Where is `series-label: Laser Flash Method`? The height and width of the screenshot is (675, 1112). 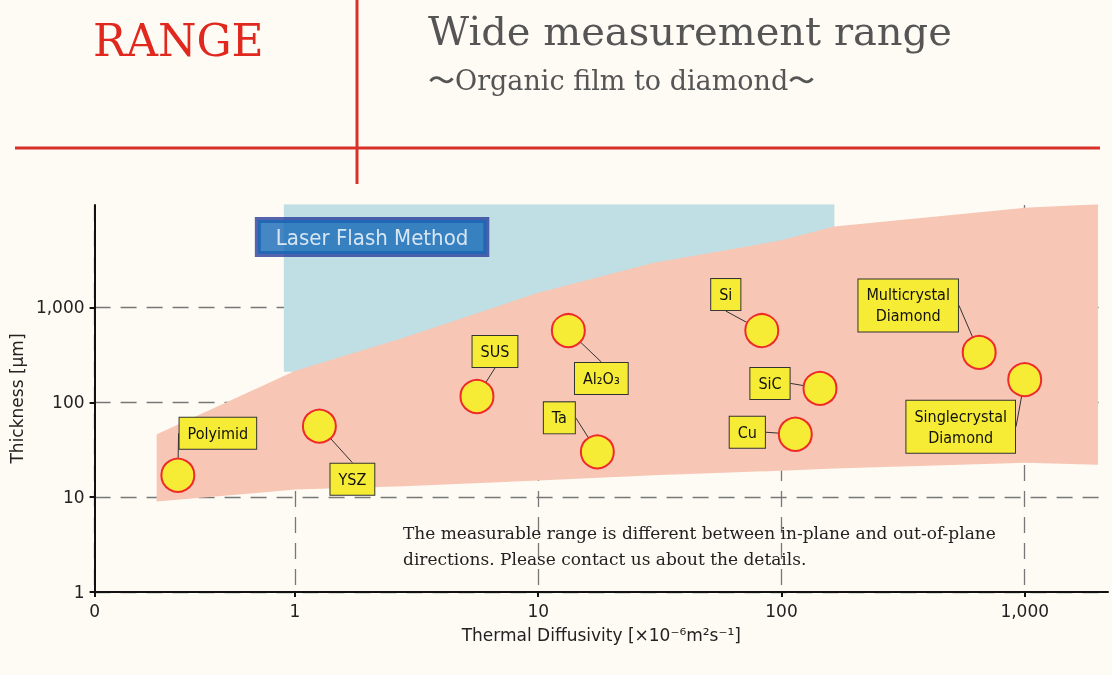 series-label: Laser Flash Method is located at coordinates (372, 237).